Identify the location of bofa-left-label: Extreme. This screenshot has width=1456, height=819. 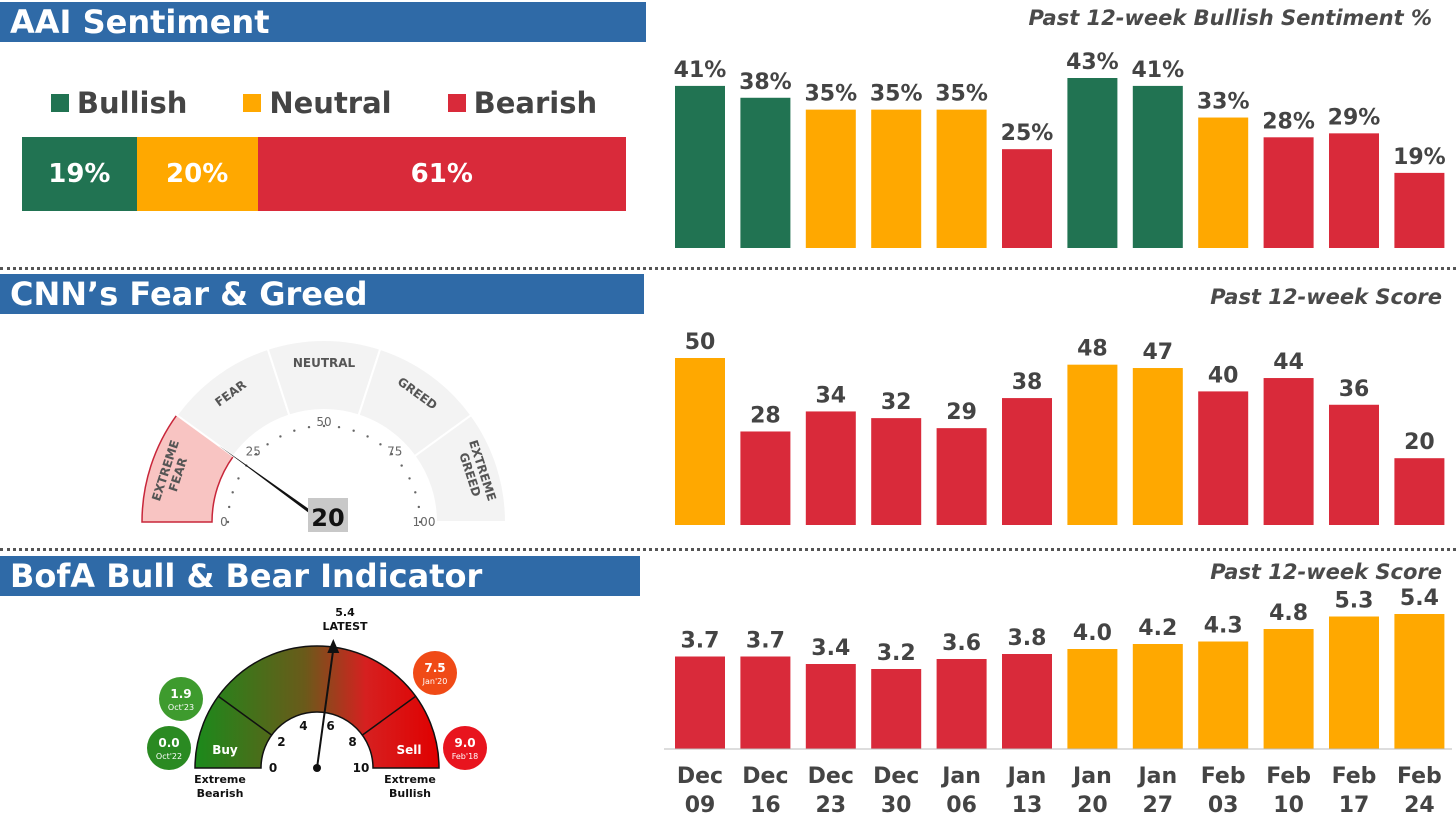
(220, 779).